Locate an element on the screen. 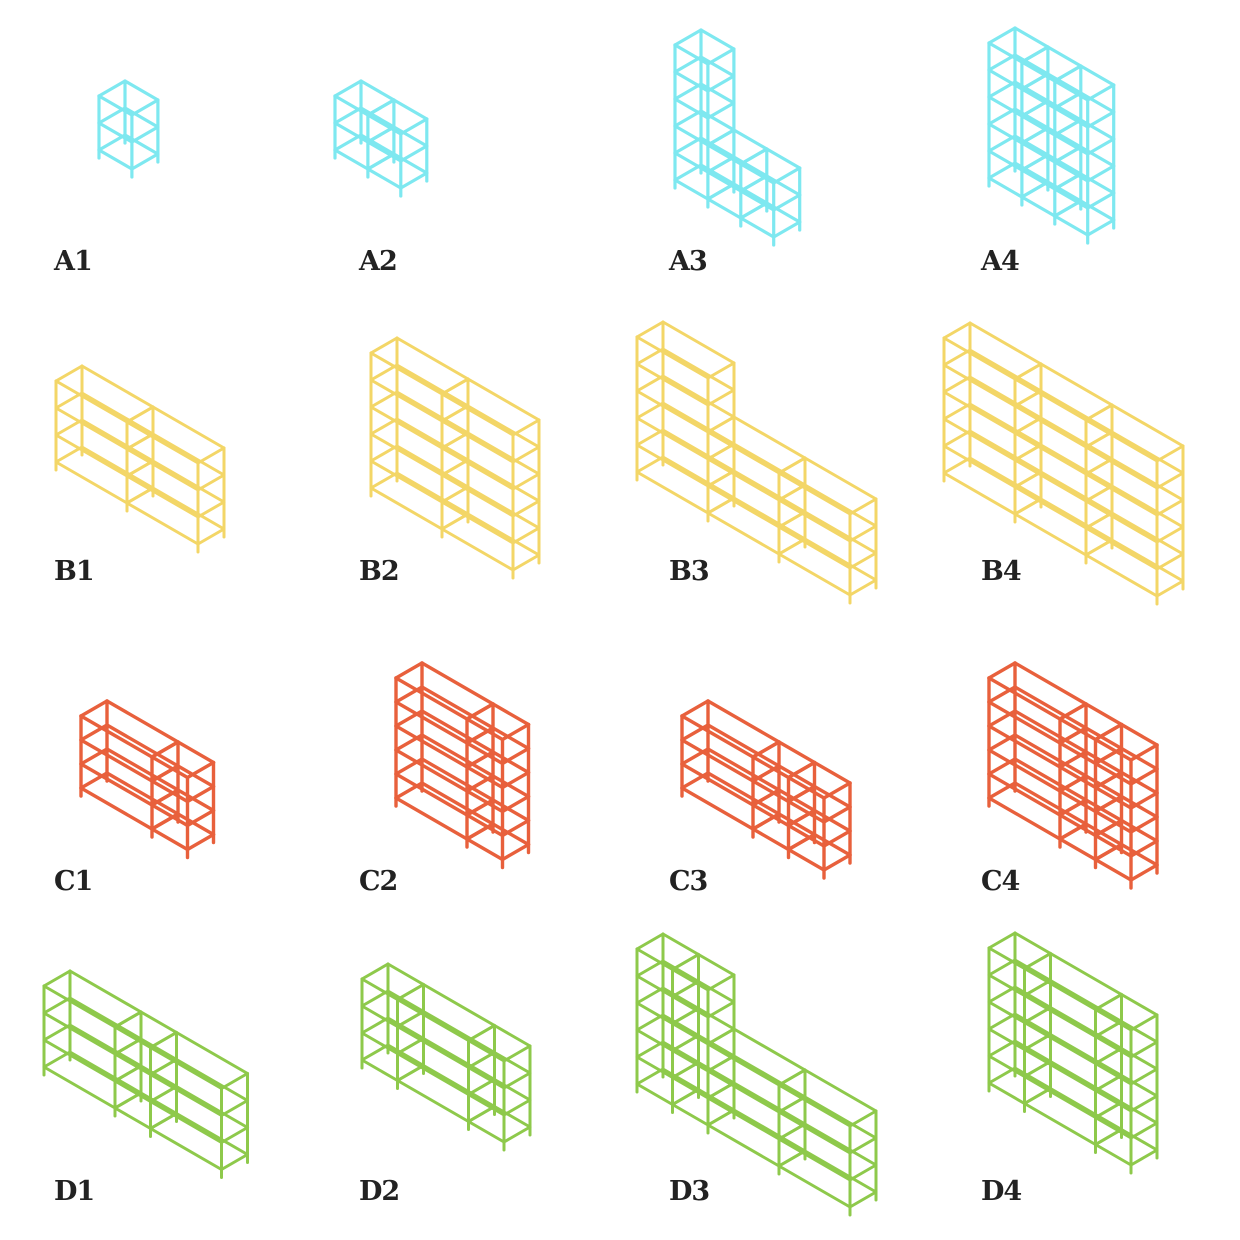 The width and height of the screenshot is (1240, 1240). shelf-diagram-c4 is located at coordinates (1073, 775).